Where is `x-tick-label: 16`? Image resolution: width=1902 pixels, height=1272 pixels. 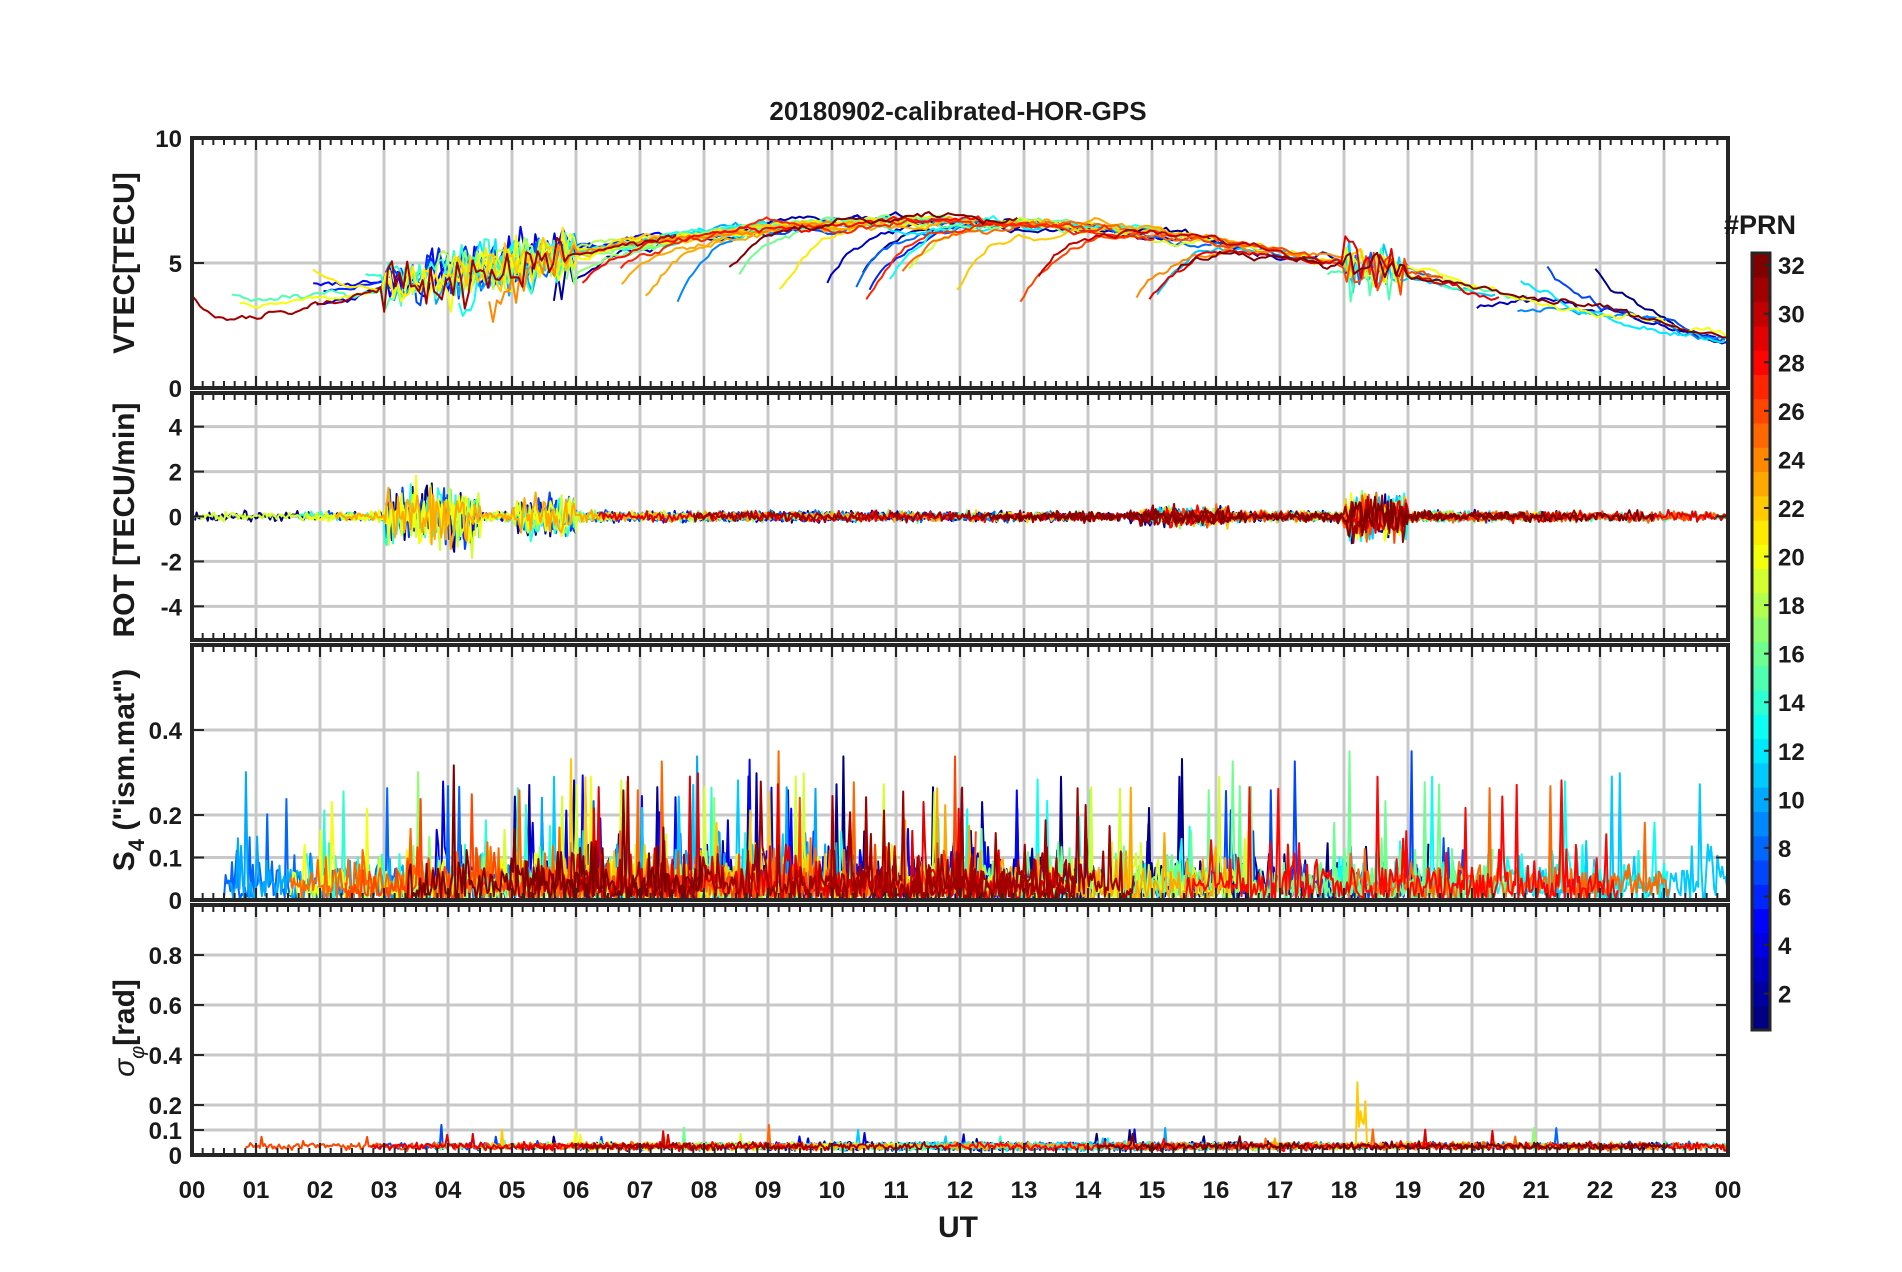 x-tick-label: 16 is located at coordinates (1216, 1190).